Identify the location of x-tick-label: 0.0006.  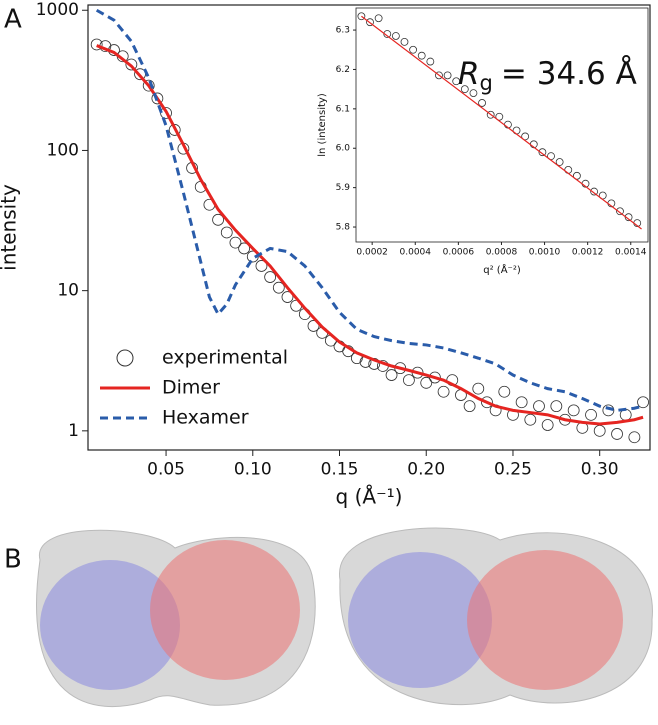
(459, 253).